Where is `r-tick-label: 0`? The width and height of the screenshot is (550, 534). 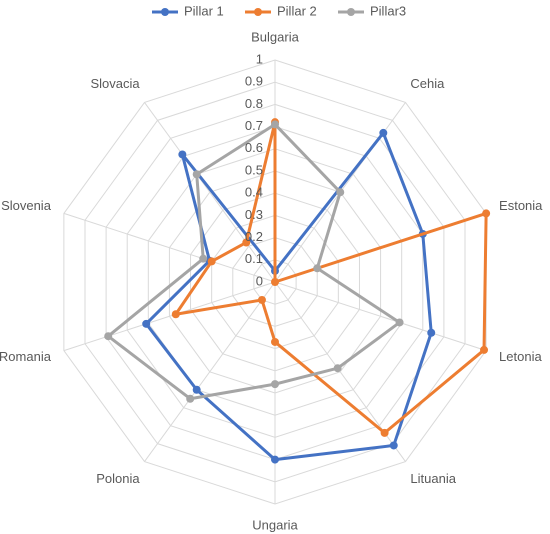
r-tick-label: 0 is located at coordinates (259, 280).